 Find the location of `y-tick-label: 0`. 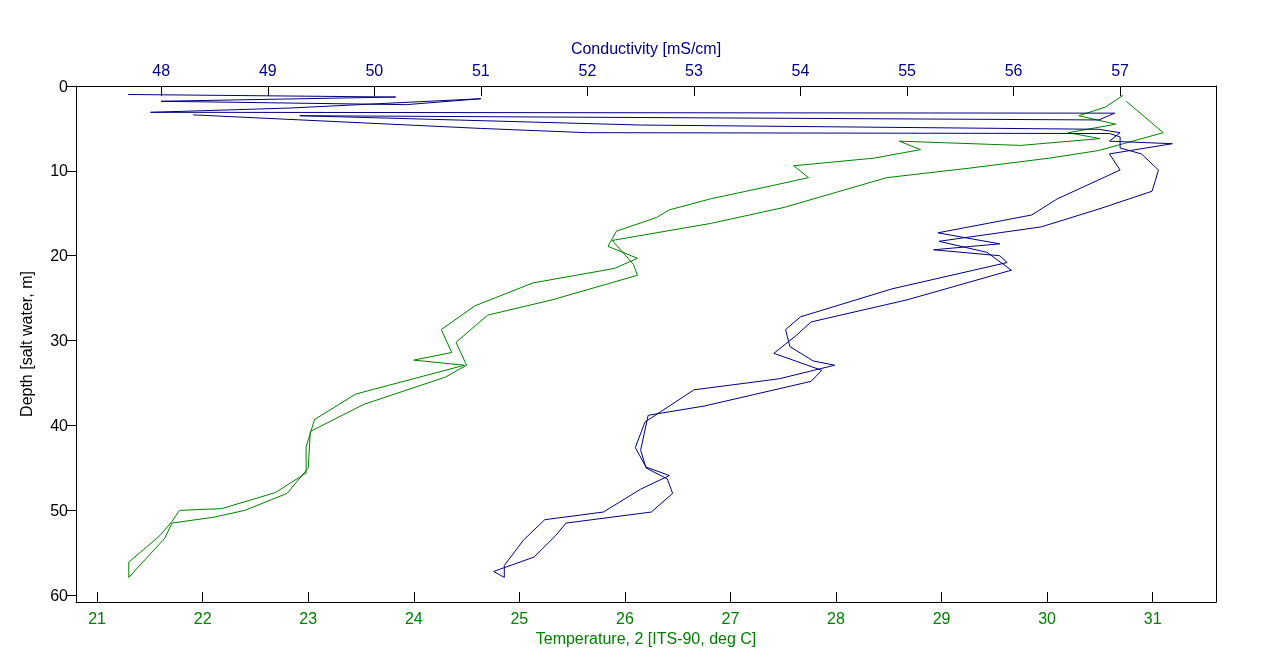

y-tick-label: 0 is located at coordinates (64, 86).